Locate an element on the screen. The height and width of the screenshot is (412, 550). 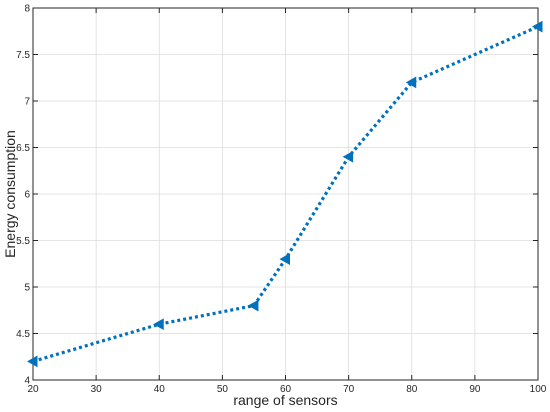
y-tick-label: 8 is located at coordinates (27, 9).